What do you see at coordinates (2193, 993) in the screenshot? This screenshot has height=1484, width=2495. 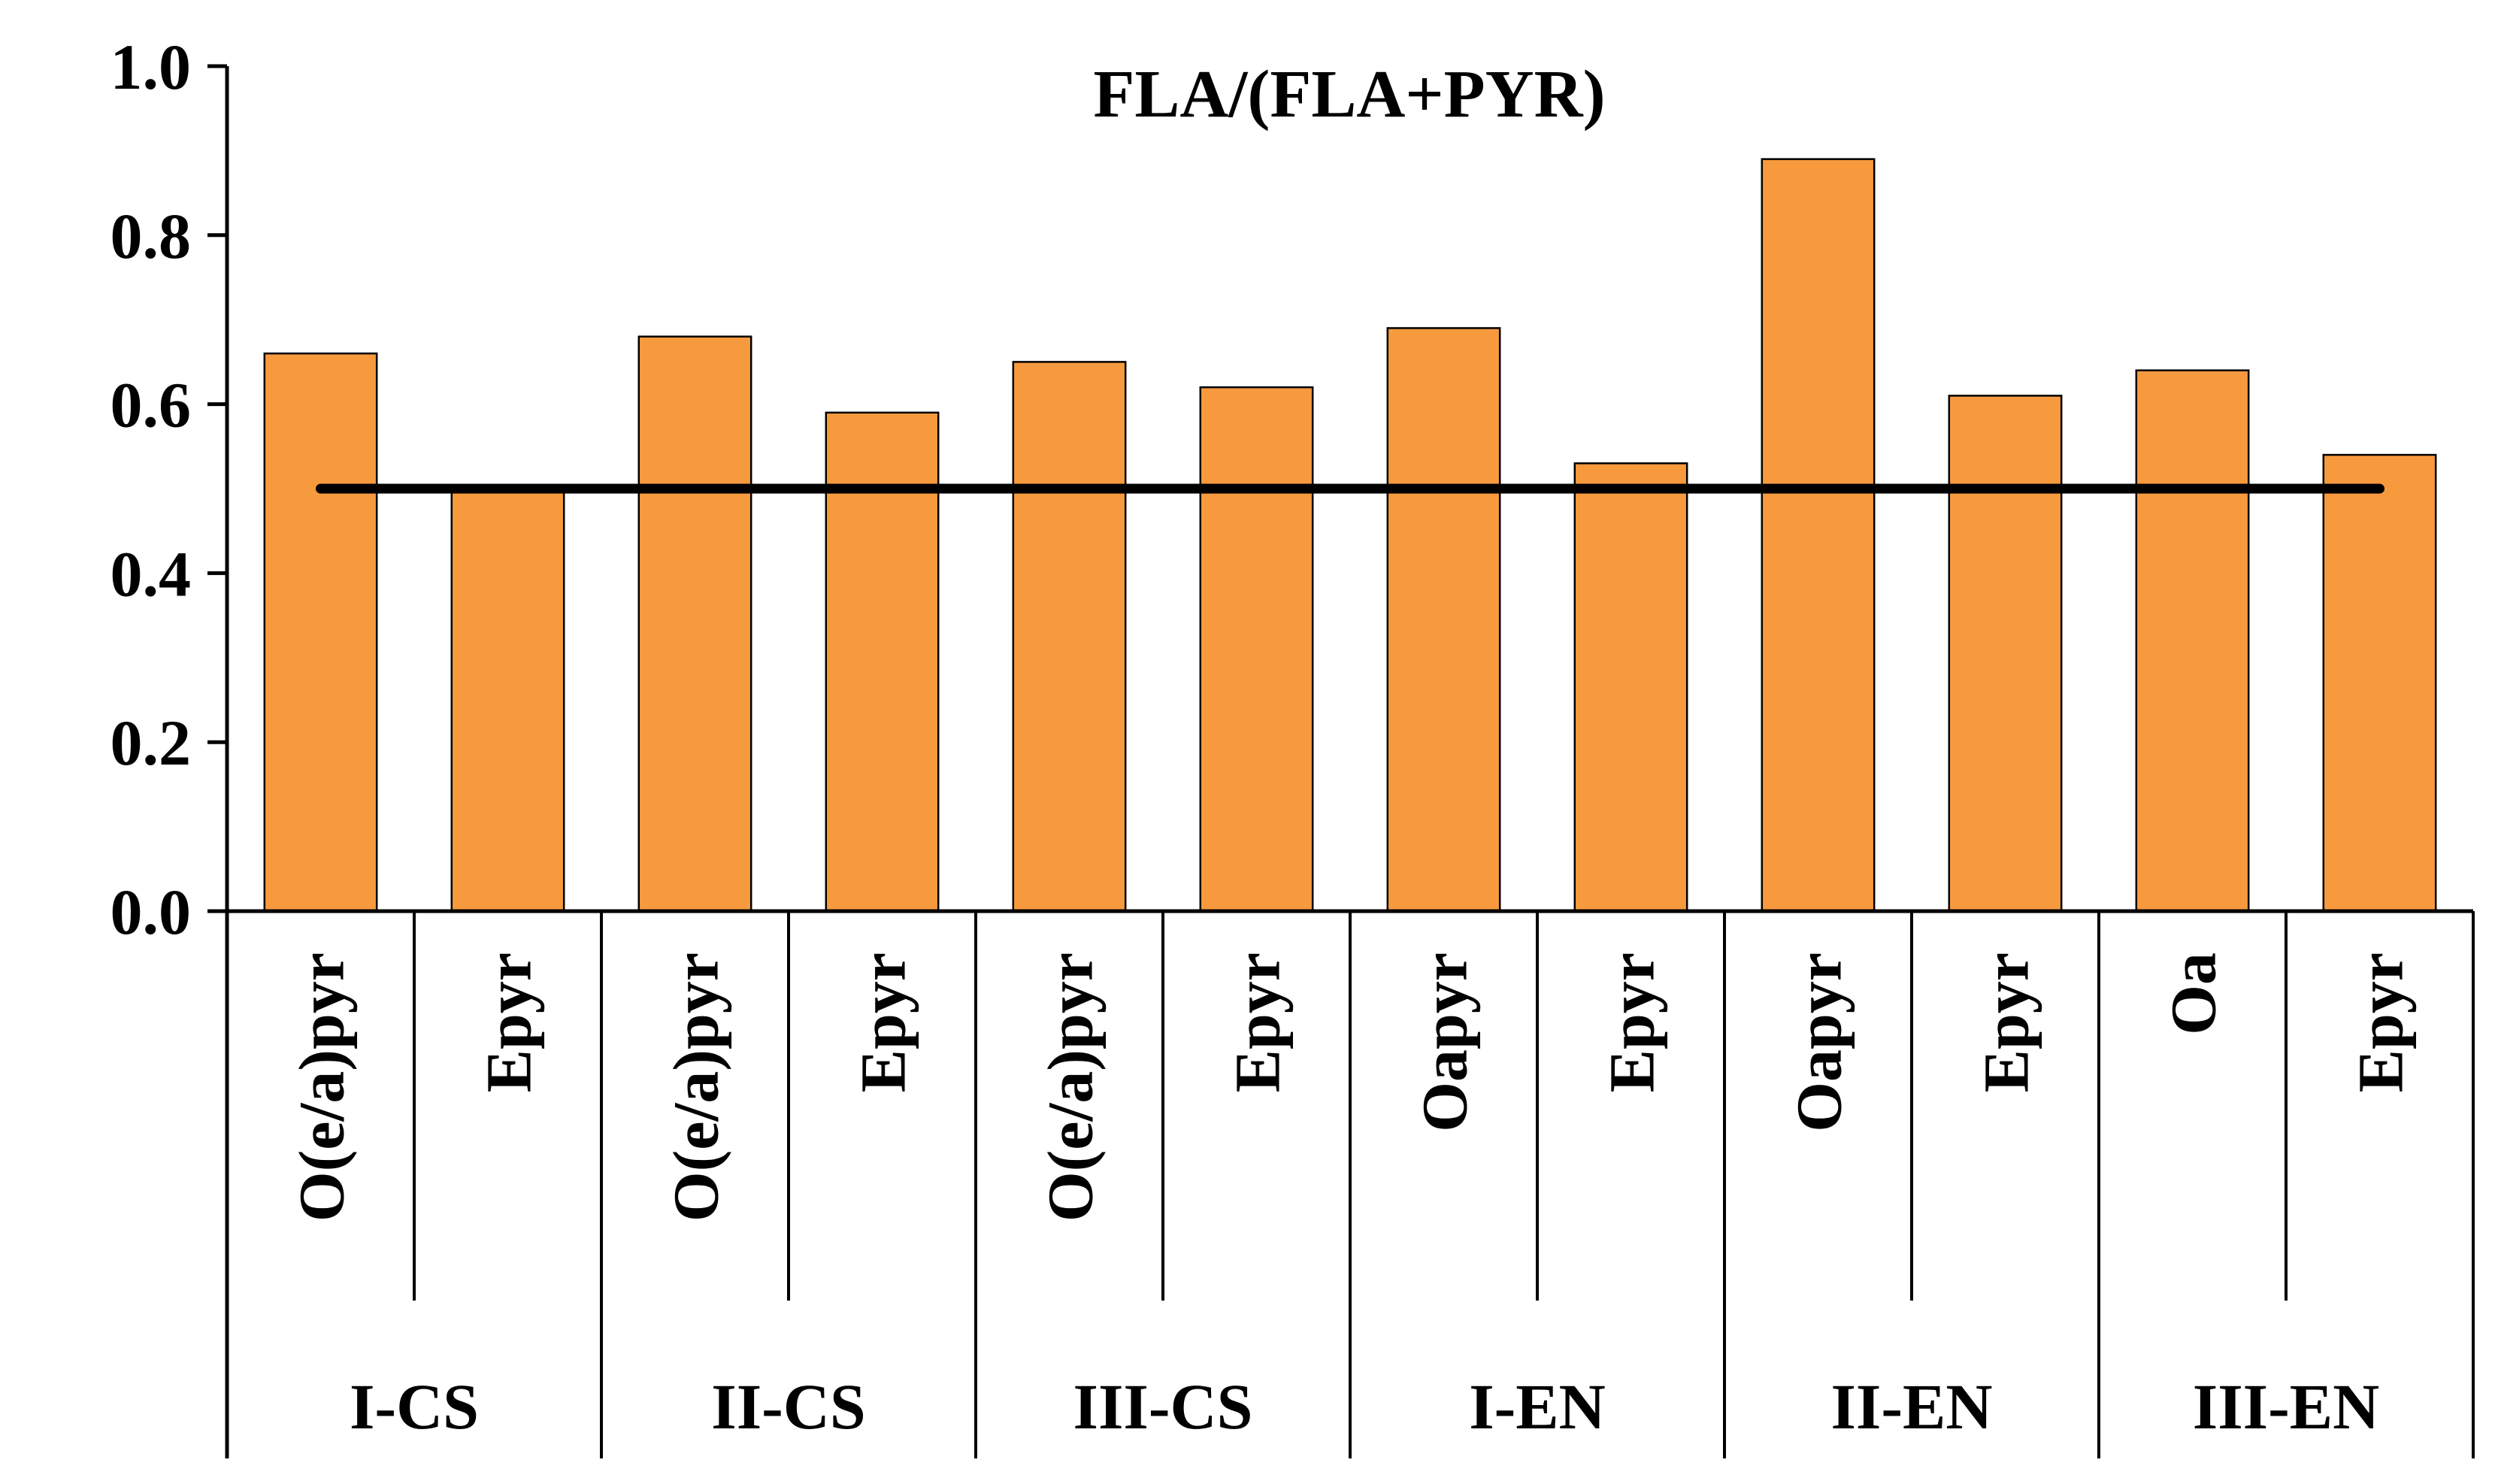 I see `category-label: Oa` at bounding box center [2193, 993].